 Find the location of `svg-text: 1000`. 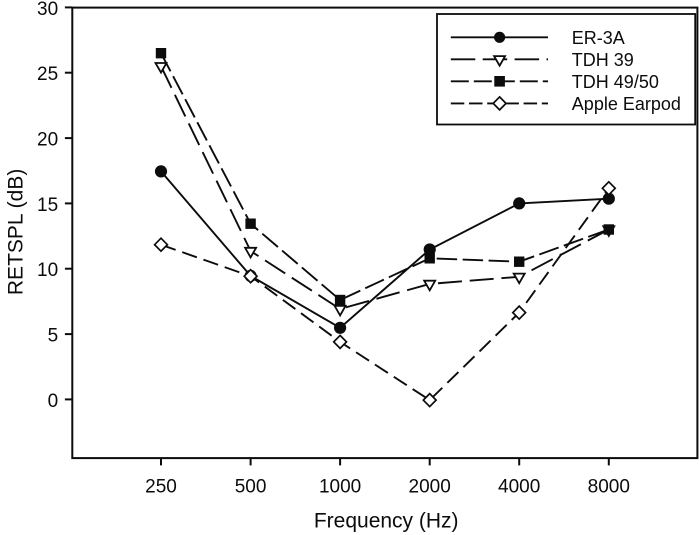

svg-text: 1000 is located at coordinates (340, 486).